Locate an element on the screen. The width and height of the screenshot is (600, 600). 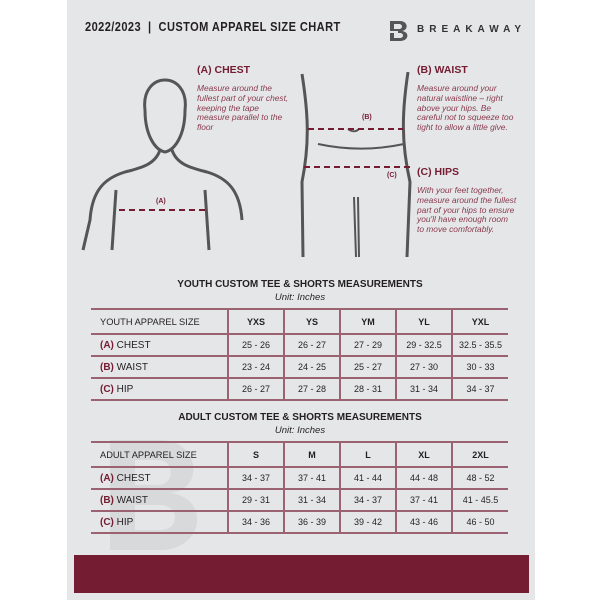
cell: 34 - 36 is located at coordinates (255, 522).